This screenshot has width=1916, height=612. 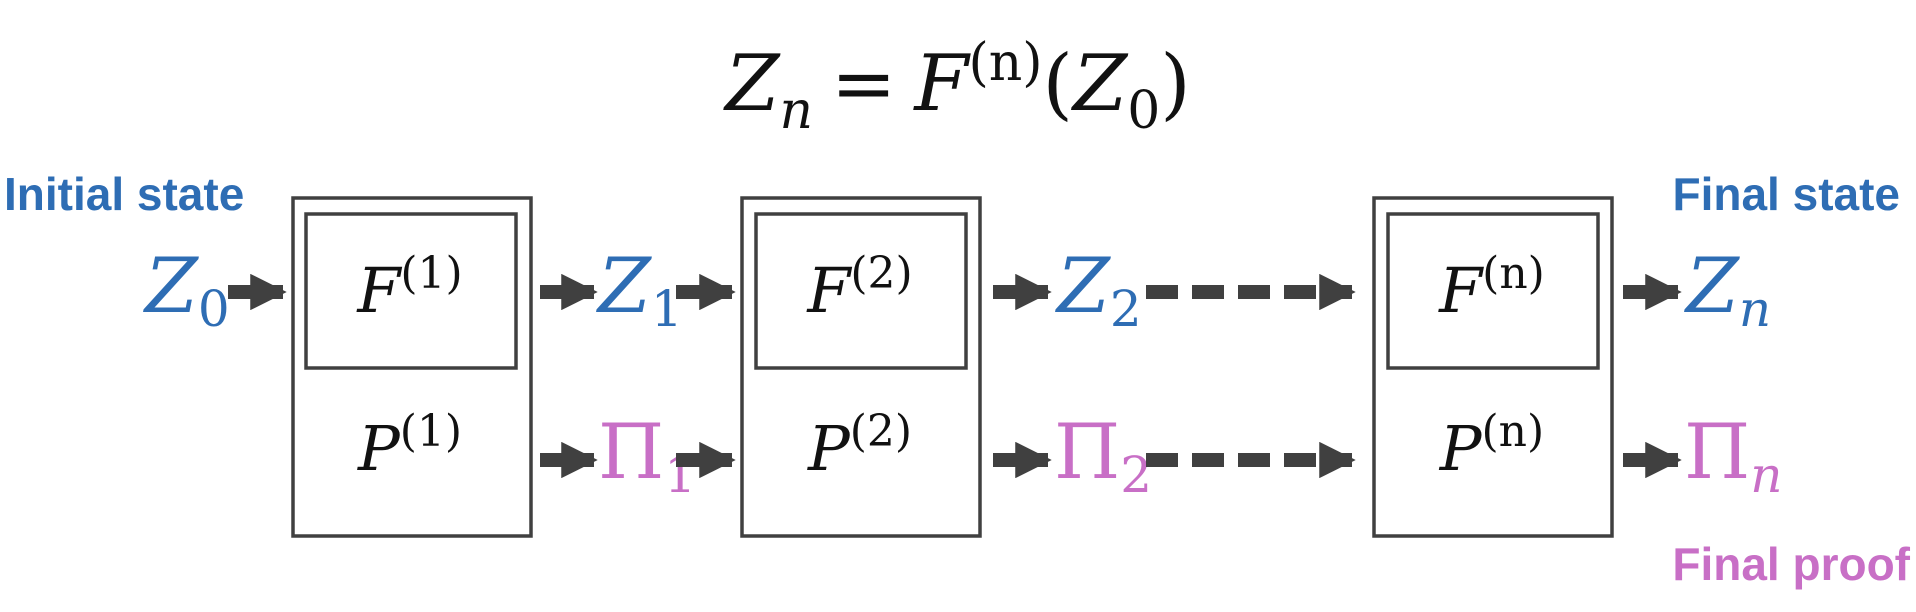 What do you see at coordinates (124, 194) in the screenshot?
I see `initial-state-label: Initial state` at bounding box center [124, 194].